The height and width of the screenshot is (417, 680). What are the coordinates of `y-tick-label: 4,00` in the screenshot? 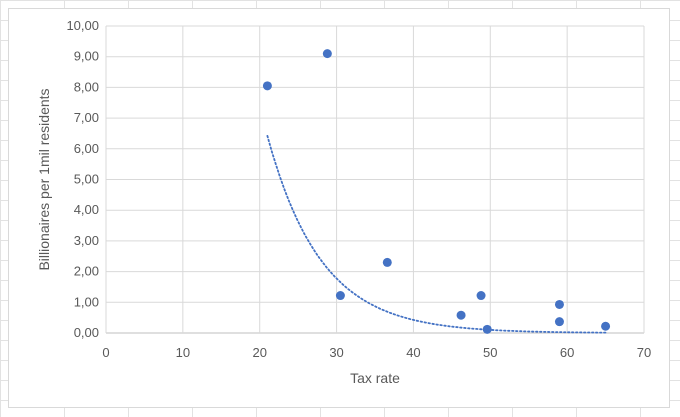 It's located at (86, 209).